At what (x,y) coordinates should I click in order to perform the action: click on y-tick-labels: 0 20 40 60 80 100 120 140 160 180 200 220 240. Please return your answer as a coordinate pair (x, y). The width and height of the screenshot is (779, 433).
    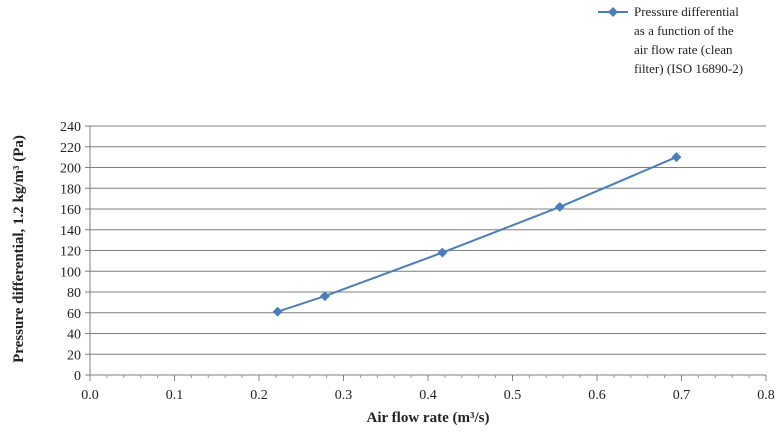
    Looking at the image, I should click on (70, 252).